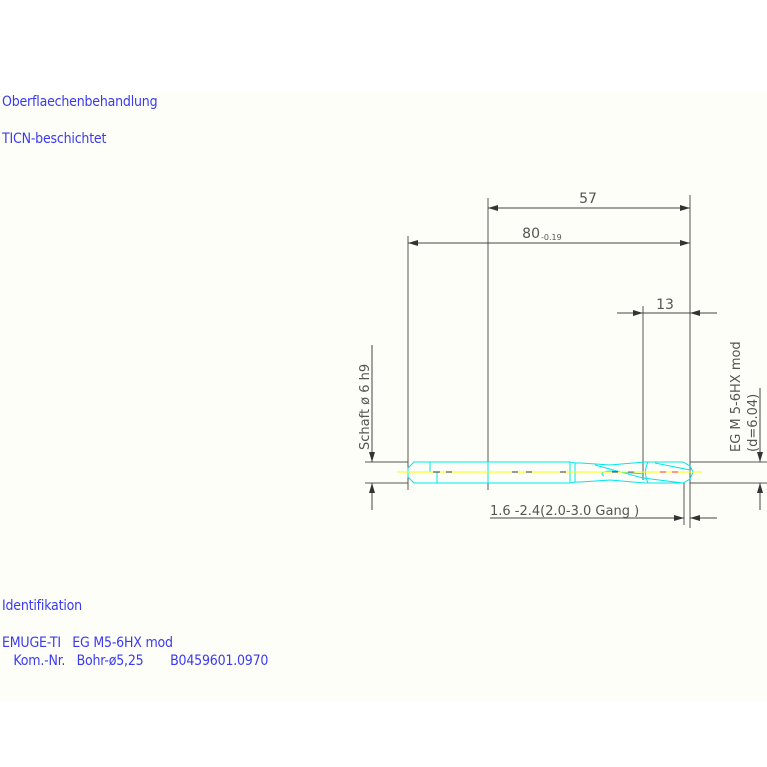 This screenshot has height=767, width=767. What do you see at coordinates (551, 237) in the screenshot?
I see `dim-80-tolerance: -0.19` at bounding box center [551, 237].